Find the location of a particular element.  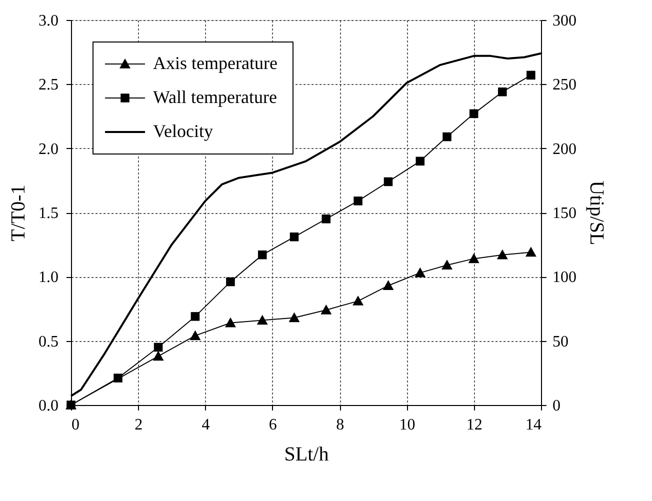

legend-label: Velocity is located at coordinates (183, 131).